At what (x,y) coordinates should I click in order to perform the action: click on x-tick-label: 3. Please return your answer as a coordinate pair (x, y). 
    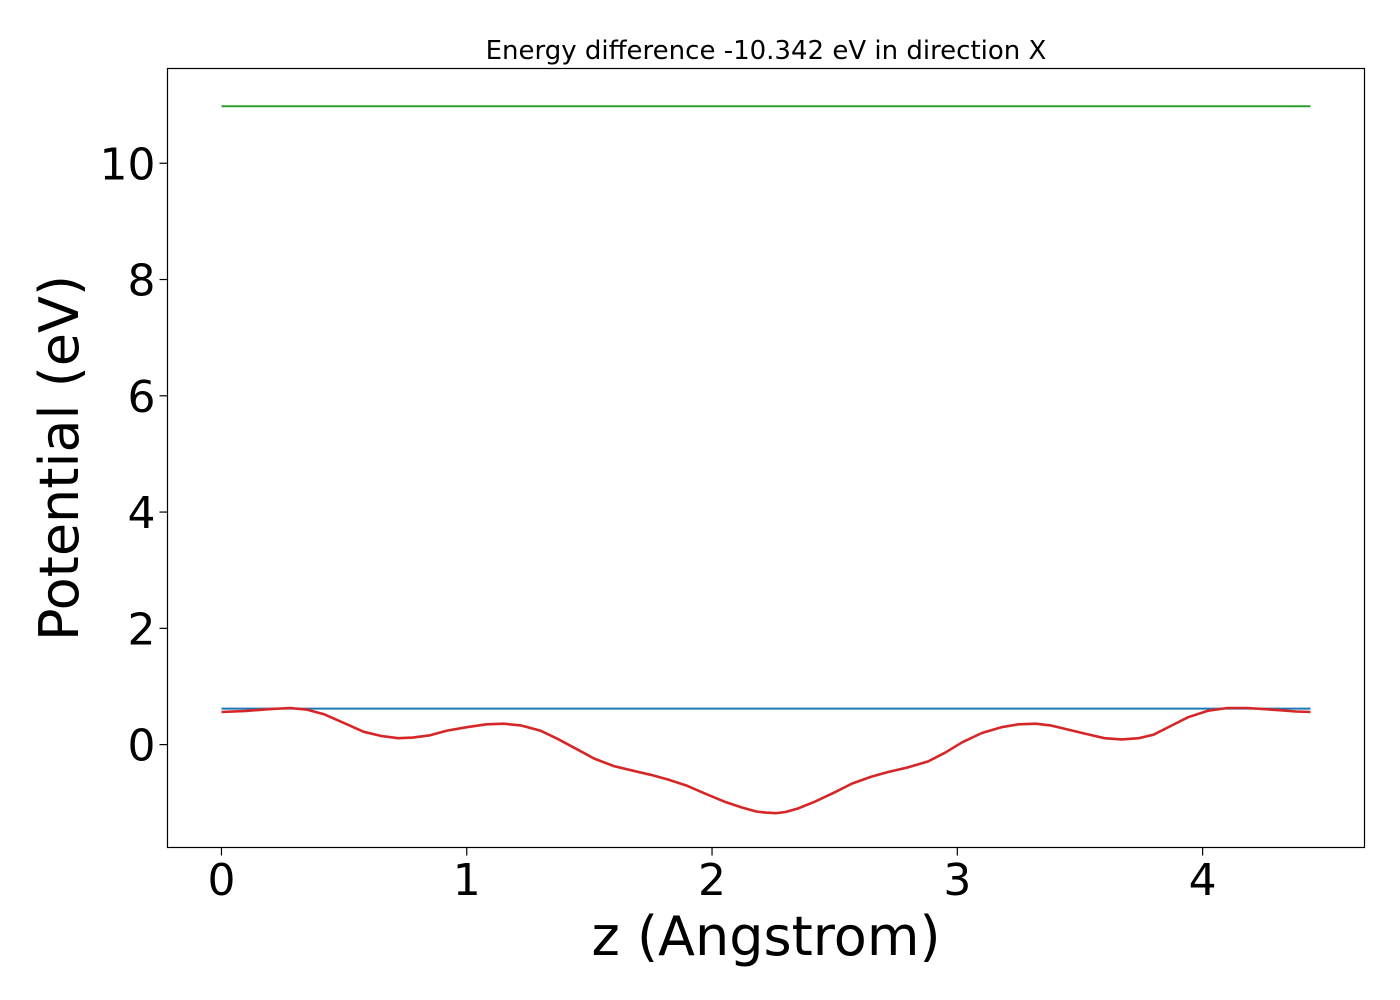
    Looking at the image, I should click on (957, 880).